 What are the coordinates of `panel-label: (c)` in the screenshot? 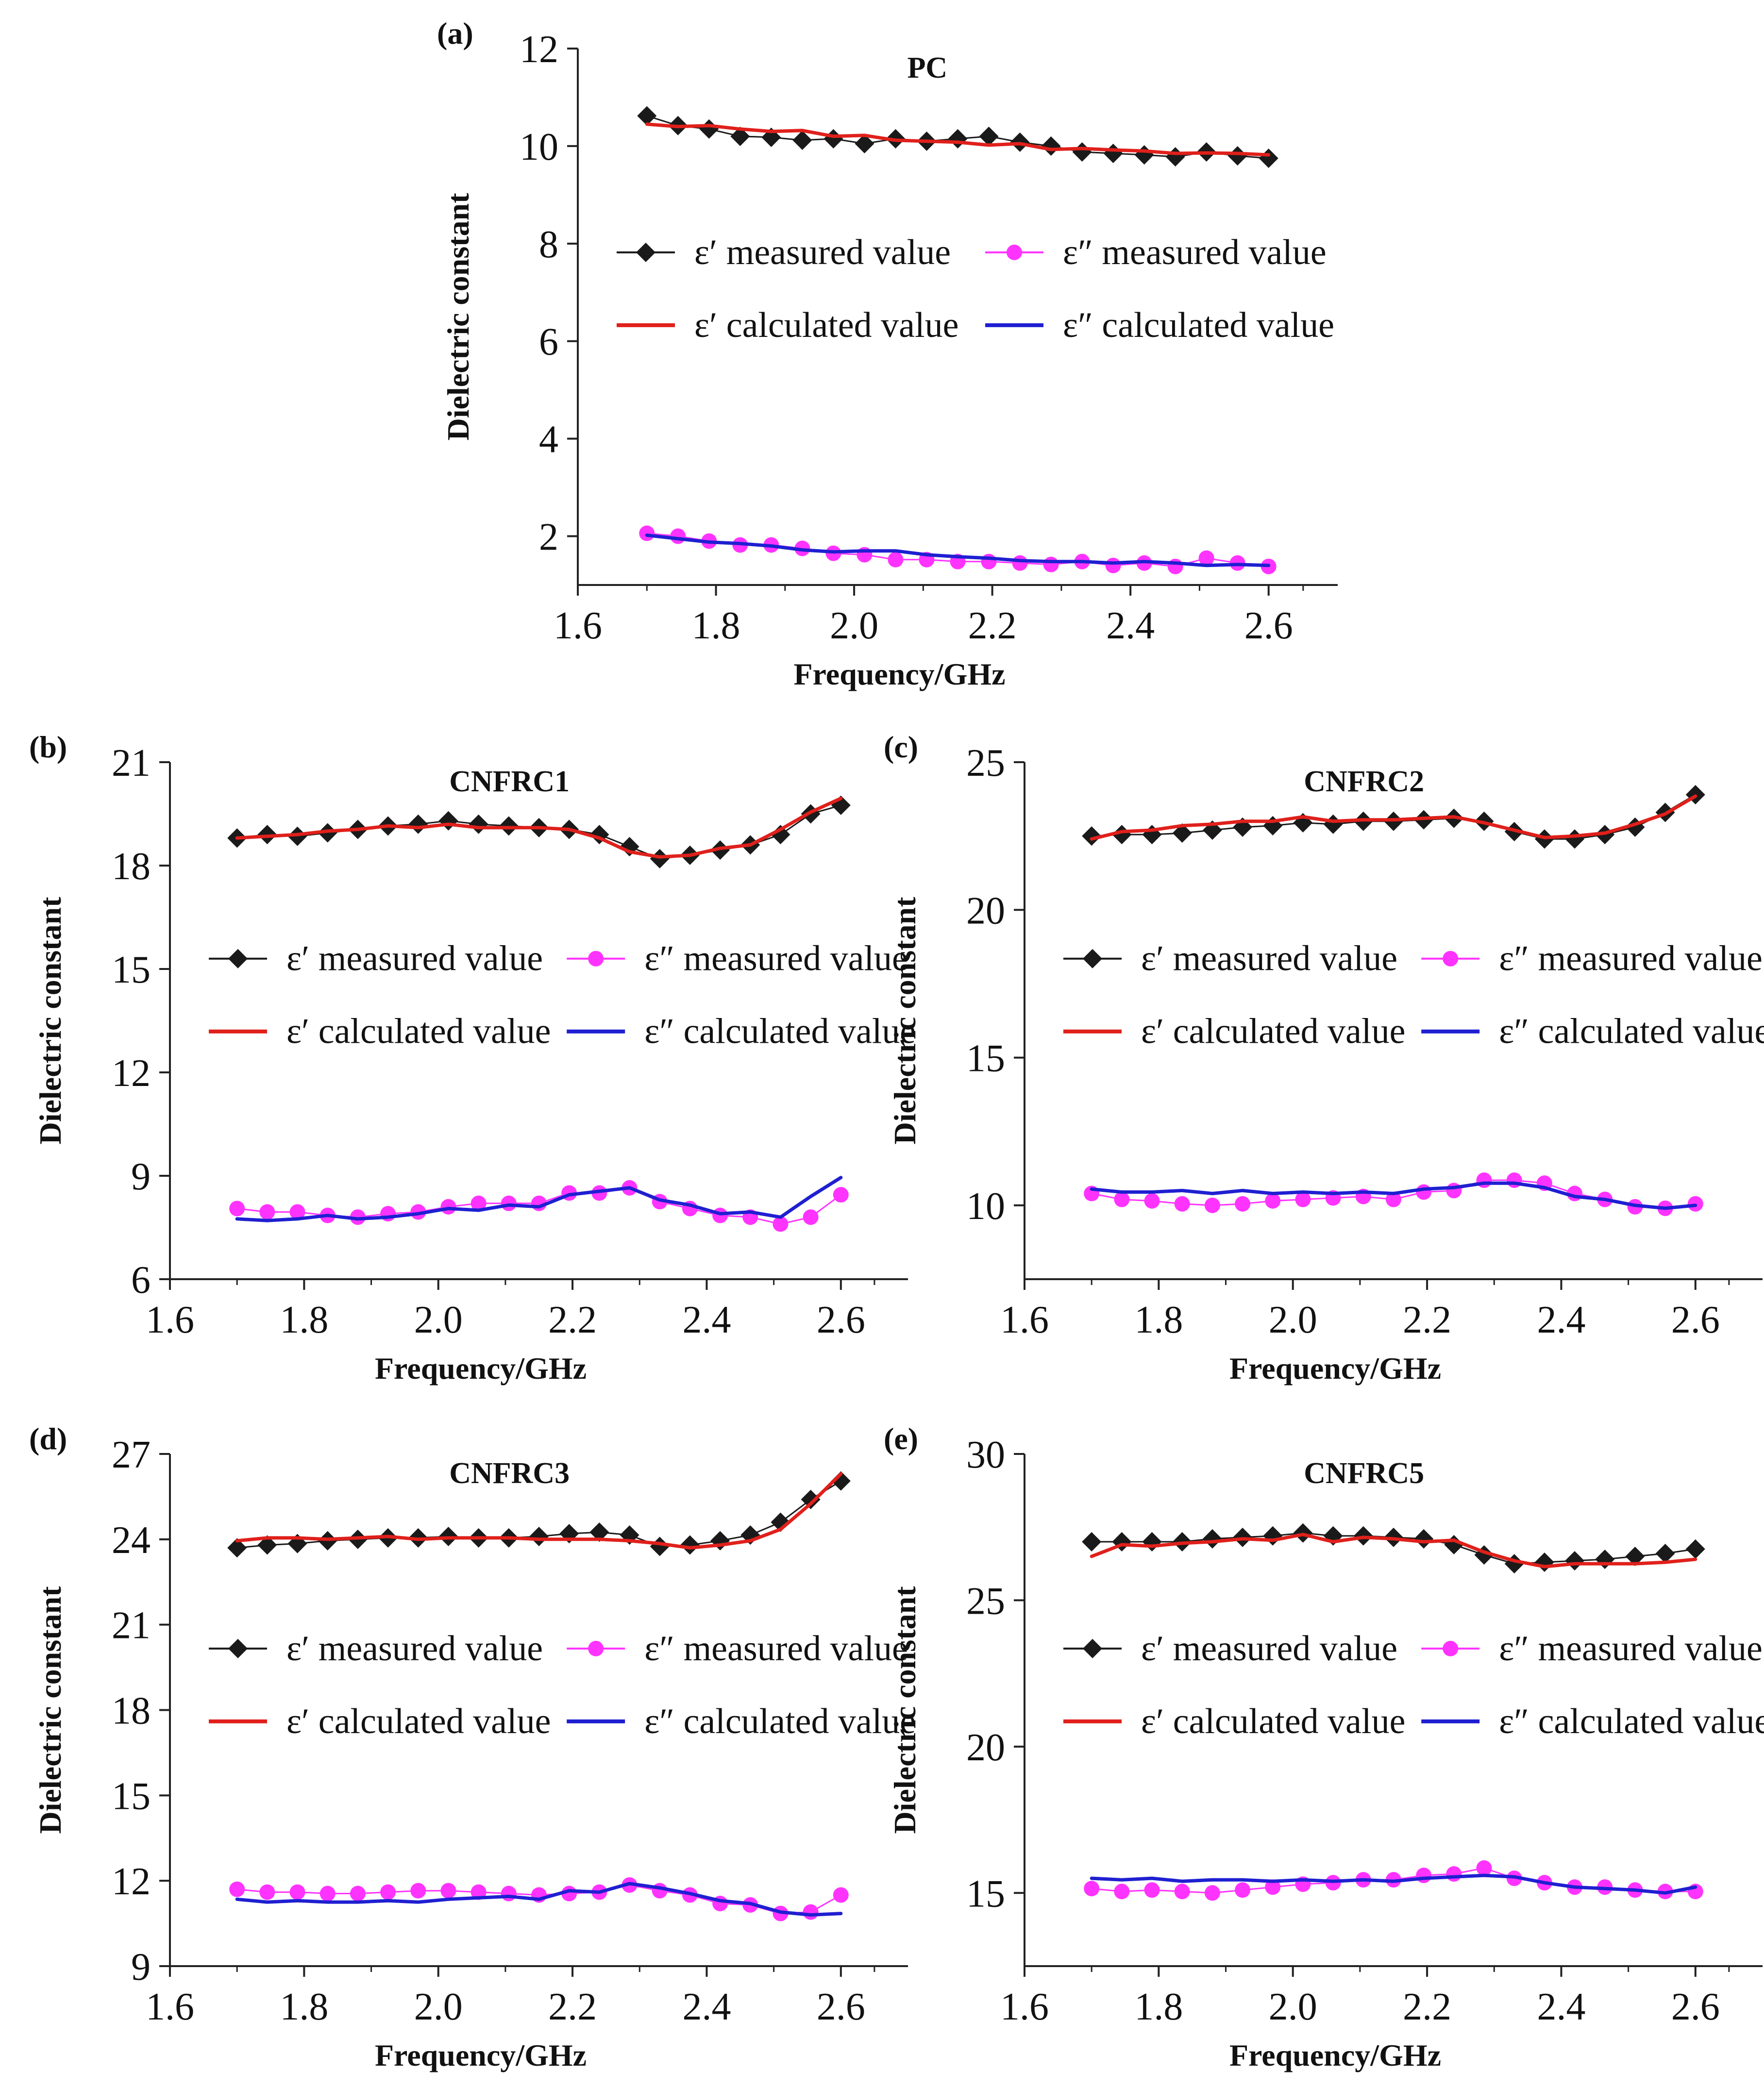 It's located at (901, 747).